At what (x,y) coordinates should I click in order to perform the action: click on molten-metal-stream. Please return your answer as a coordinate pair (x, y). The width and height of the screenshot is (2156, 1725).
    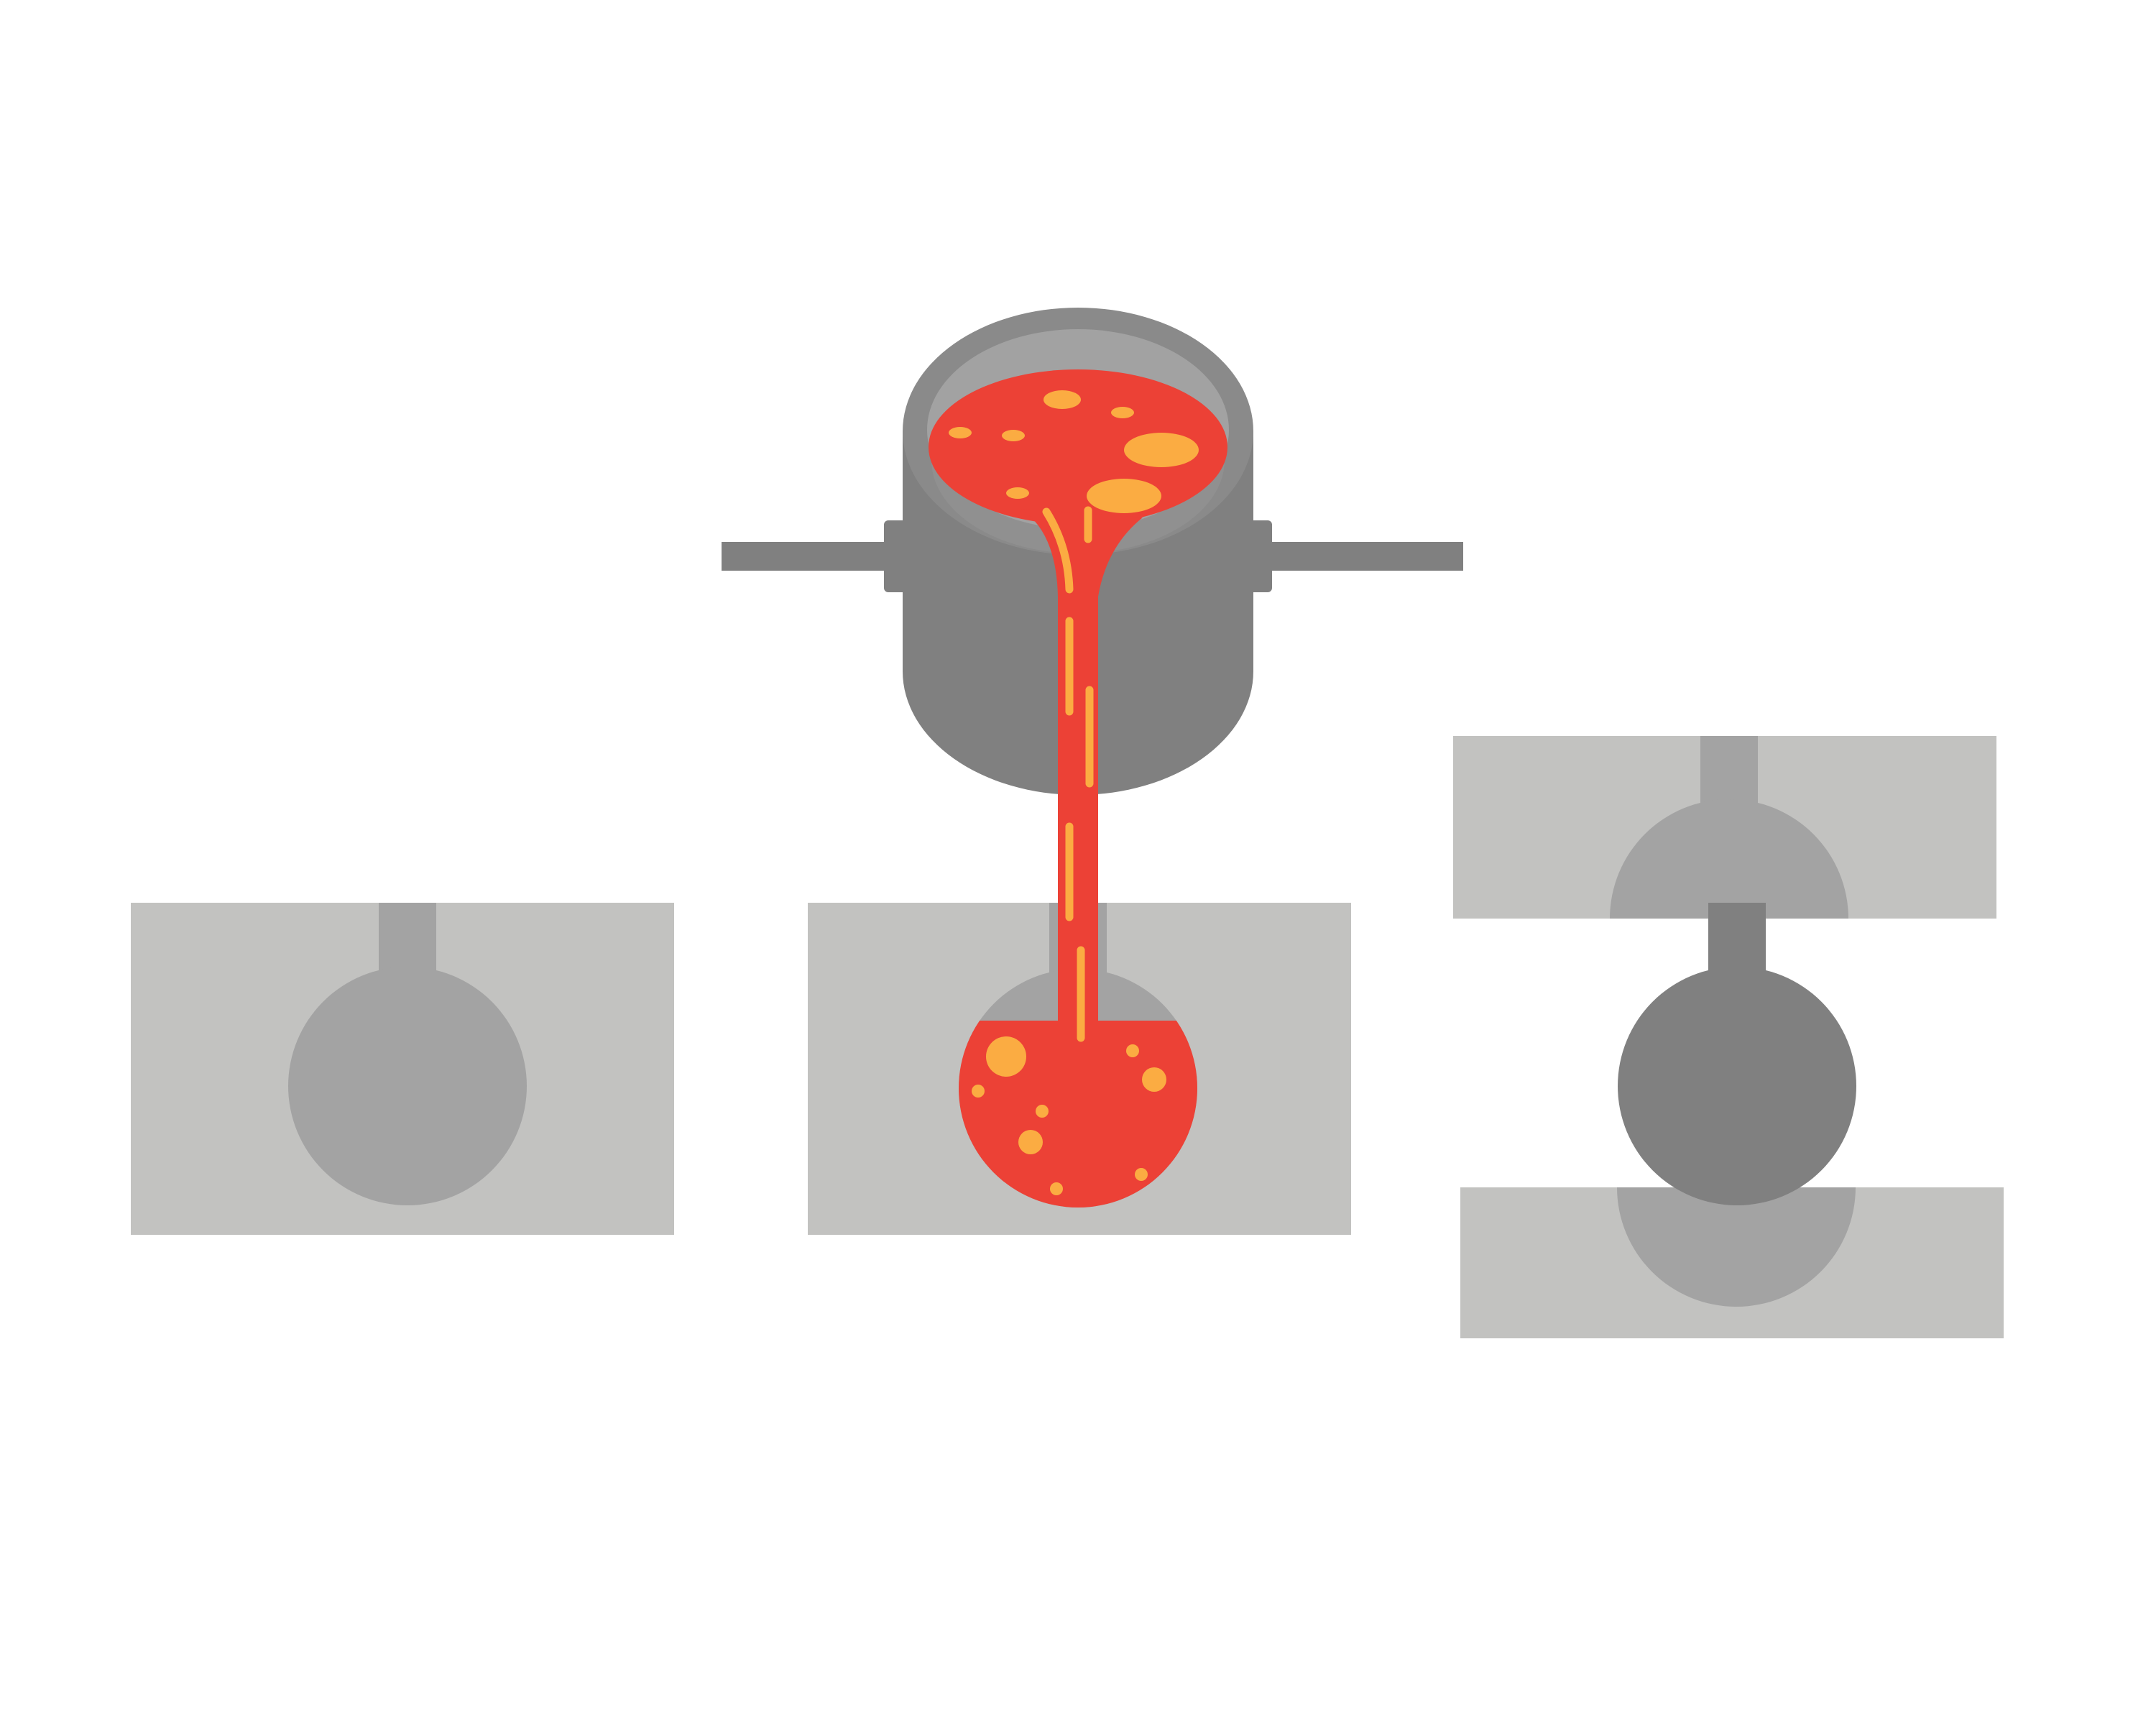
    Looking at the image, I should click on (1082, 765).